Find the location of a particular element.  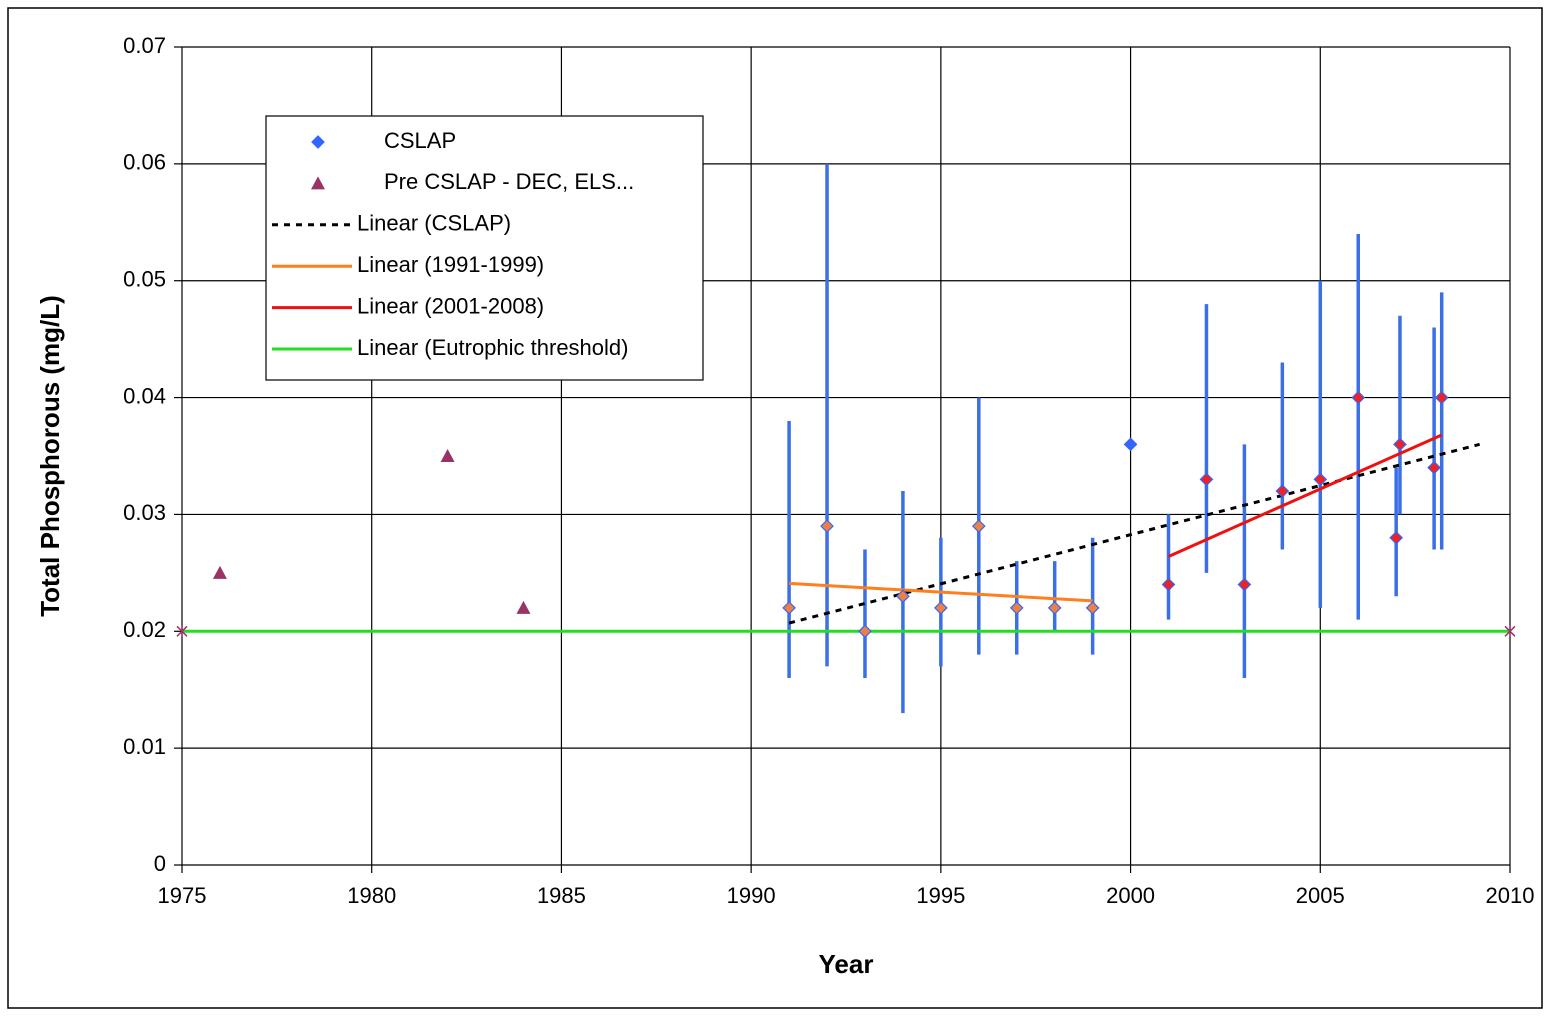

x-tick-label: 1985 is located at coordinates (561, 895).